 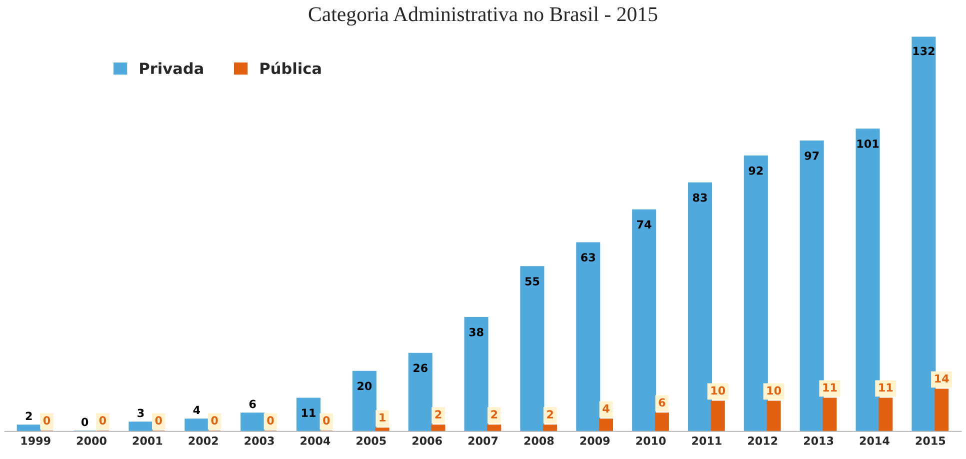 What do you see at coordinates (315, 440) in the screenshot?
I see `x-tick-label: 2004` at bounding box center [315, 440].